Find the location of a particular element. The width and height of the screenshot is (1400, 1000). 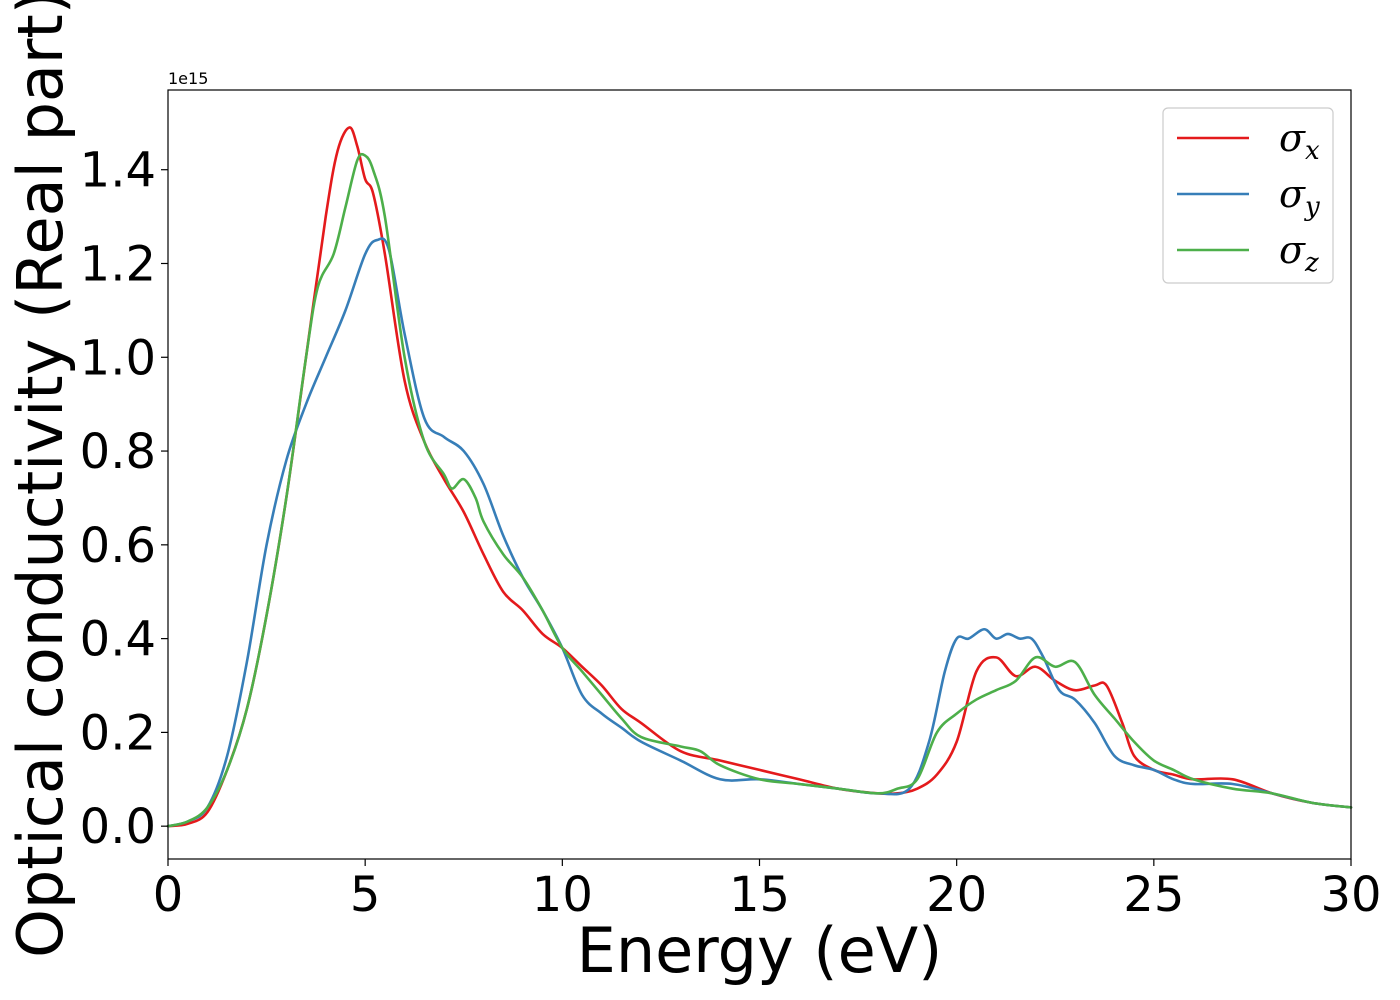

y-tick-label: 0.0 is located at coordinates (118, 827).